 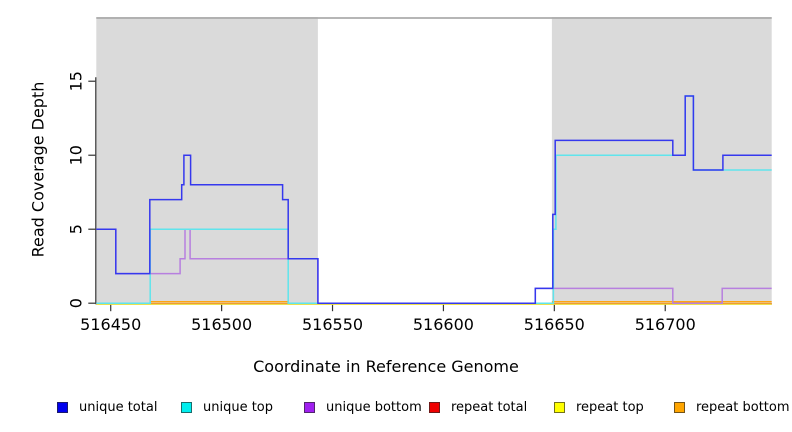 What do you see at coordinates (332, 324) in the screenshot?
I see `x-tick-label: 516550` at bounding box center [332, 324].